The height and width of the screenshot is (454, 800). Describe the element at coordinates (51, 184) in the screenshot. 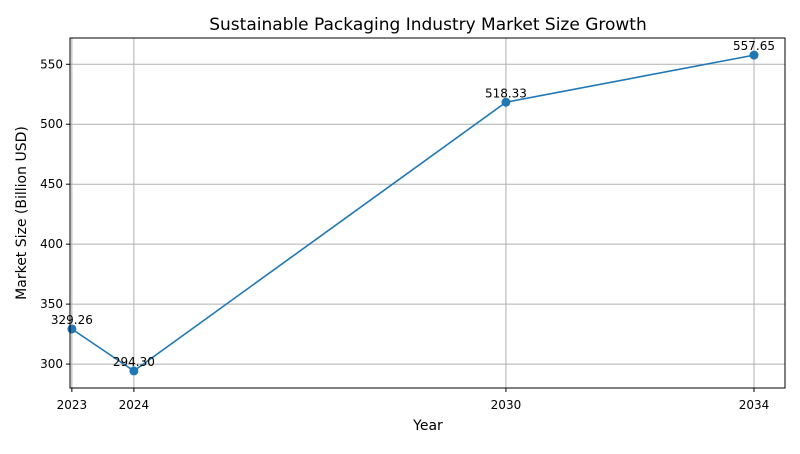

I see `y-tick-label: 450` at that location.